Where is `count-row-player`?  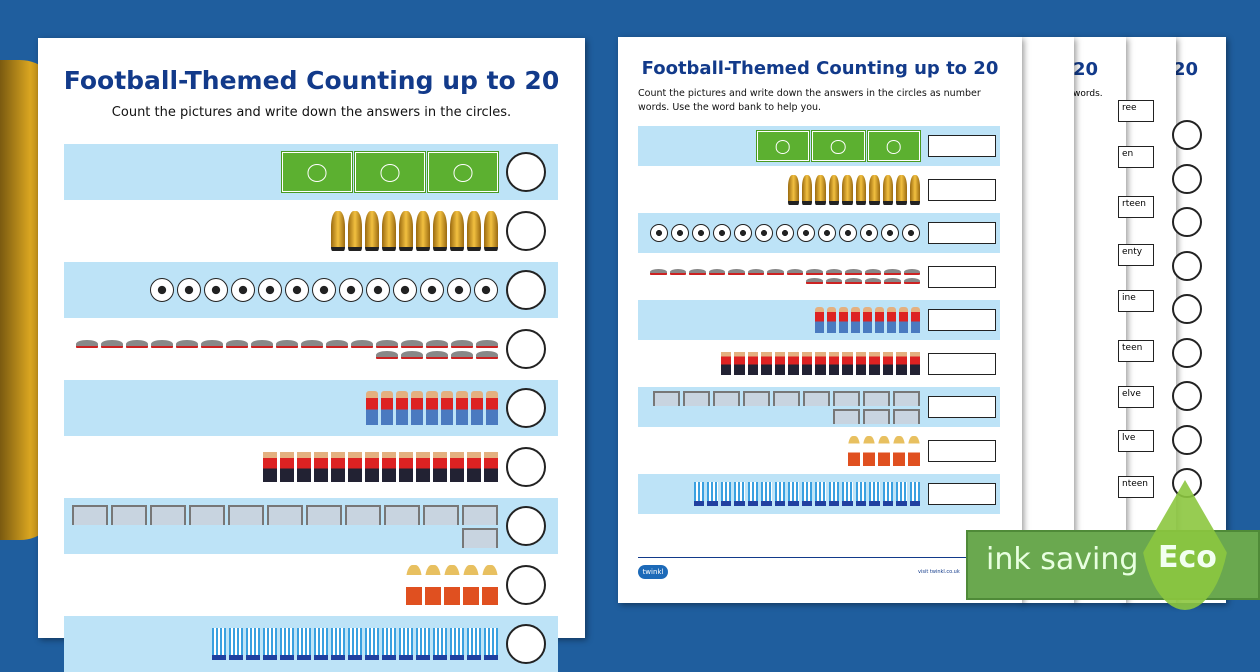 count-row-player is located at coordinates (311, 467).